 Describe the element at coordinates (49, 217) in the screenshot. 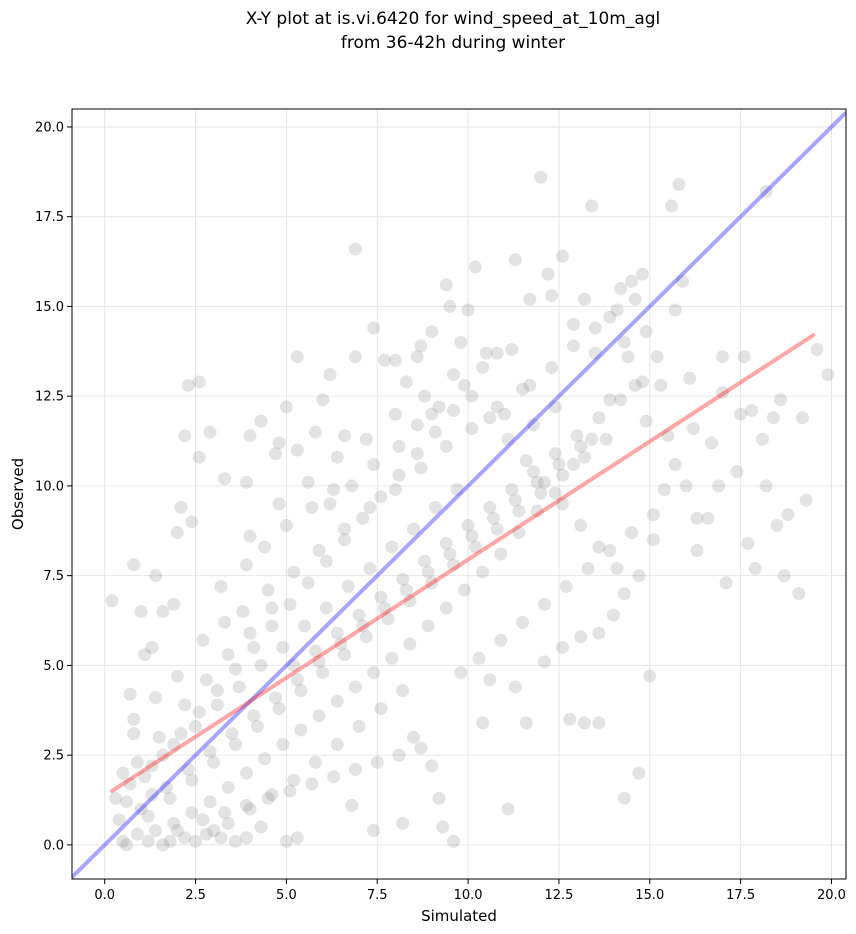

I see `y-tick-label: 17.5` at that location.